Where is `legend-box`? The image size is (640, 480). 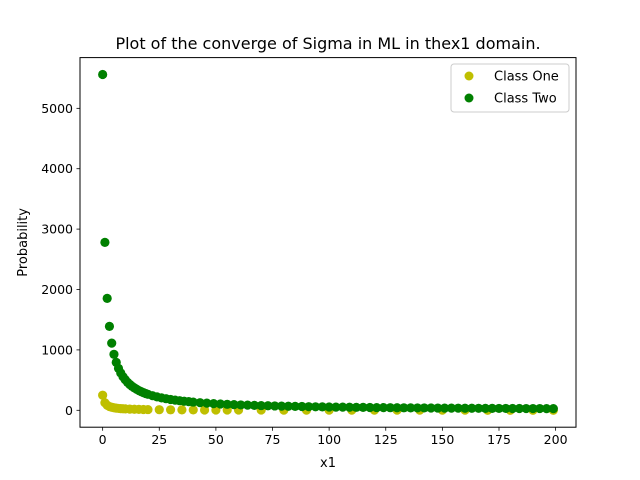 legend-box is located at coordinates (510, 88).